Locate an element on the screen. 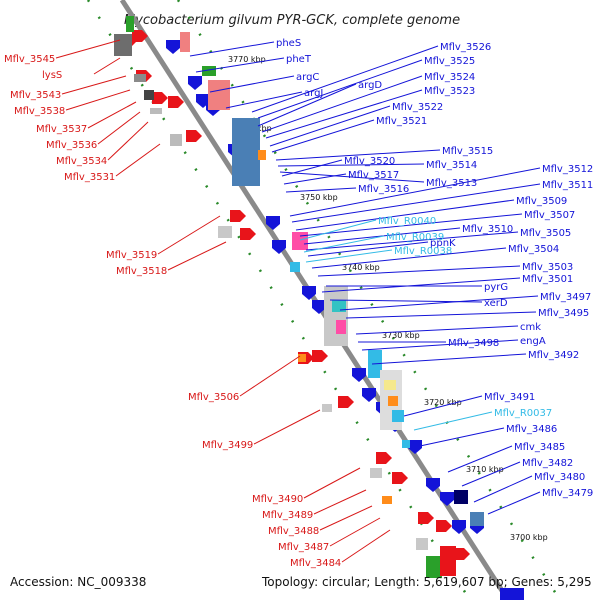 The image size is (600, 600). left-gene-label: Mflv_3490 is located at coordinates (277, 499).